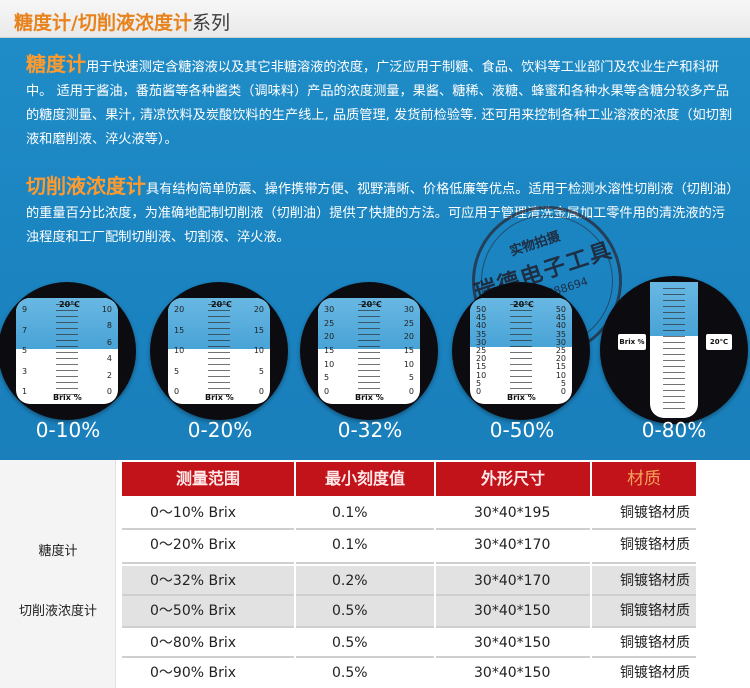 The height and width of the screenshot is (688, 750). What do you see at coordinates (25, 371) in the screenshot?
I see `tick-label: 3` at bounding box center [25, 371].